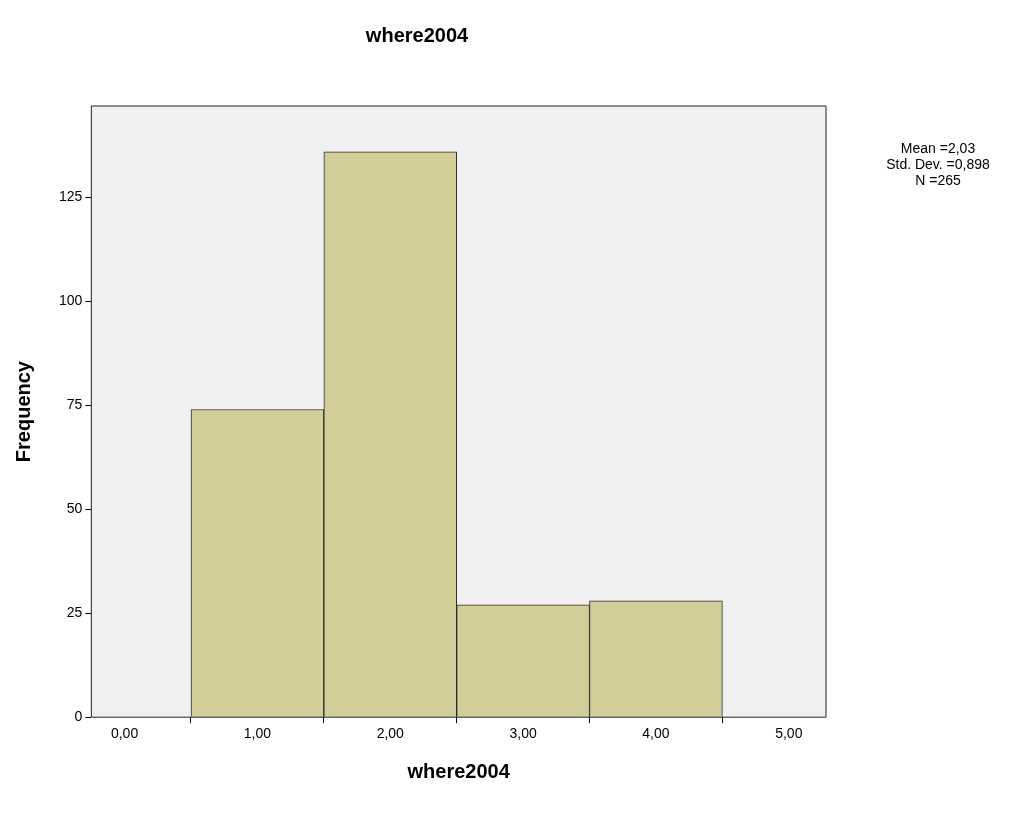  Describe the element at coordinates (390, 733) in the screenshot. I see `x-tick-label: 2,00` at that location.